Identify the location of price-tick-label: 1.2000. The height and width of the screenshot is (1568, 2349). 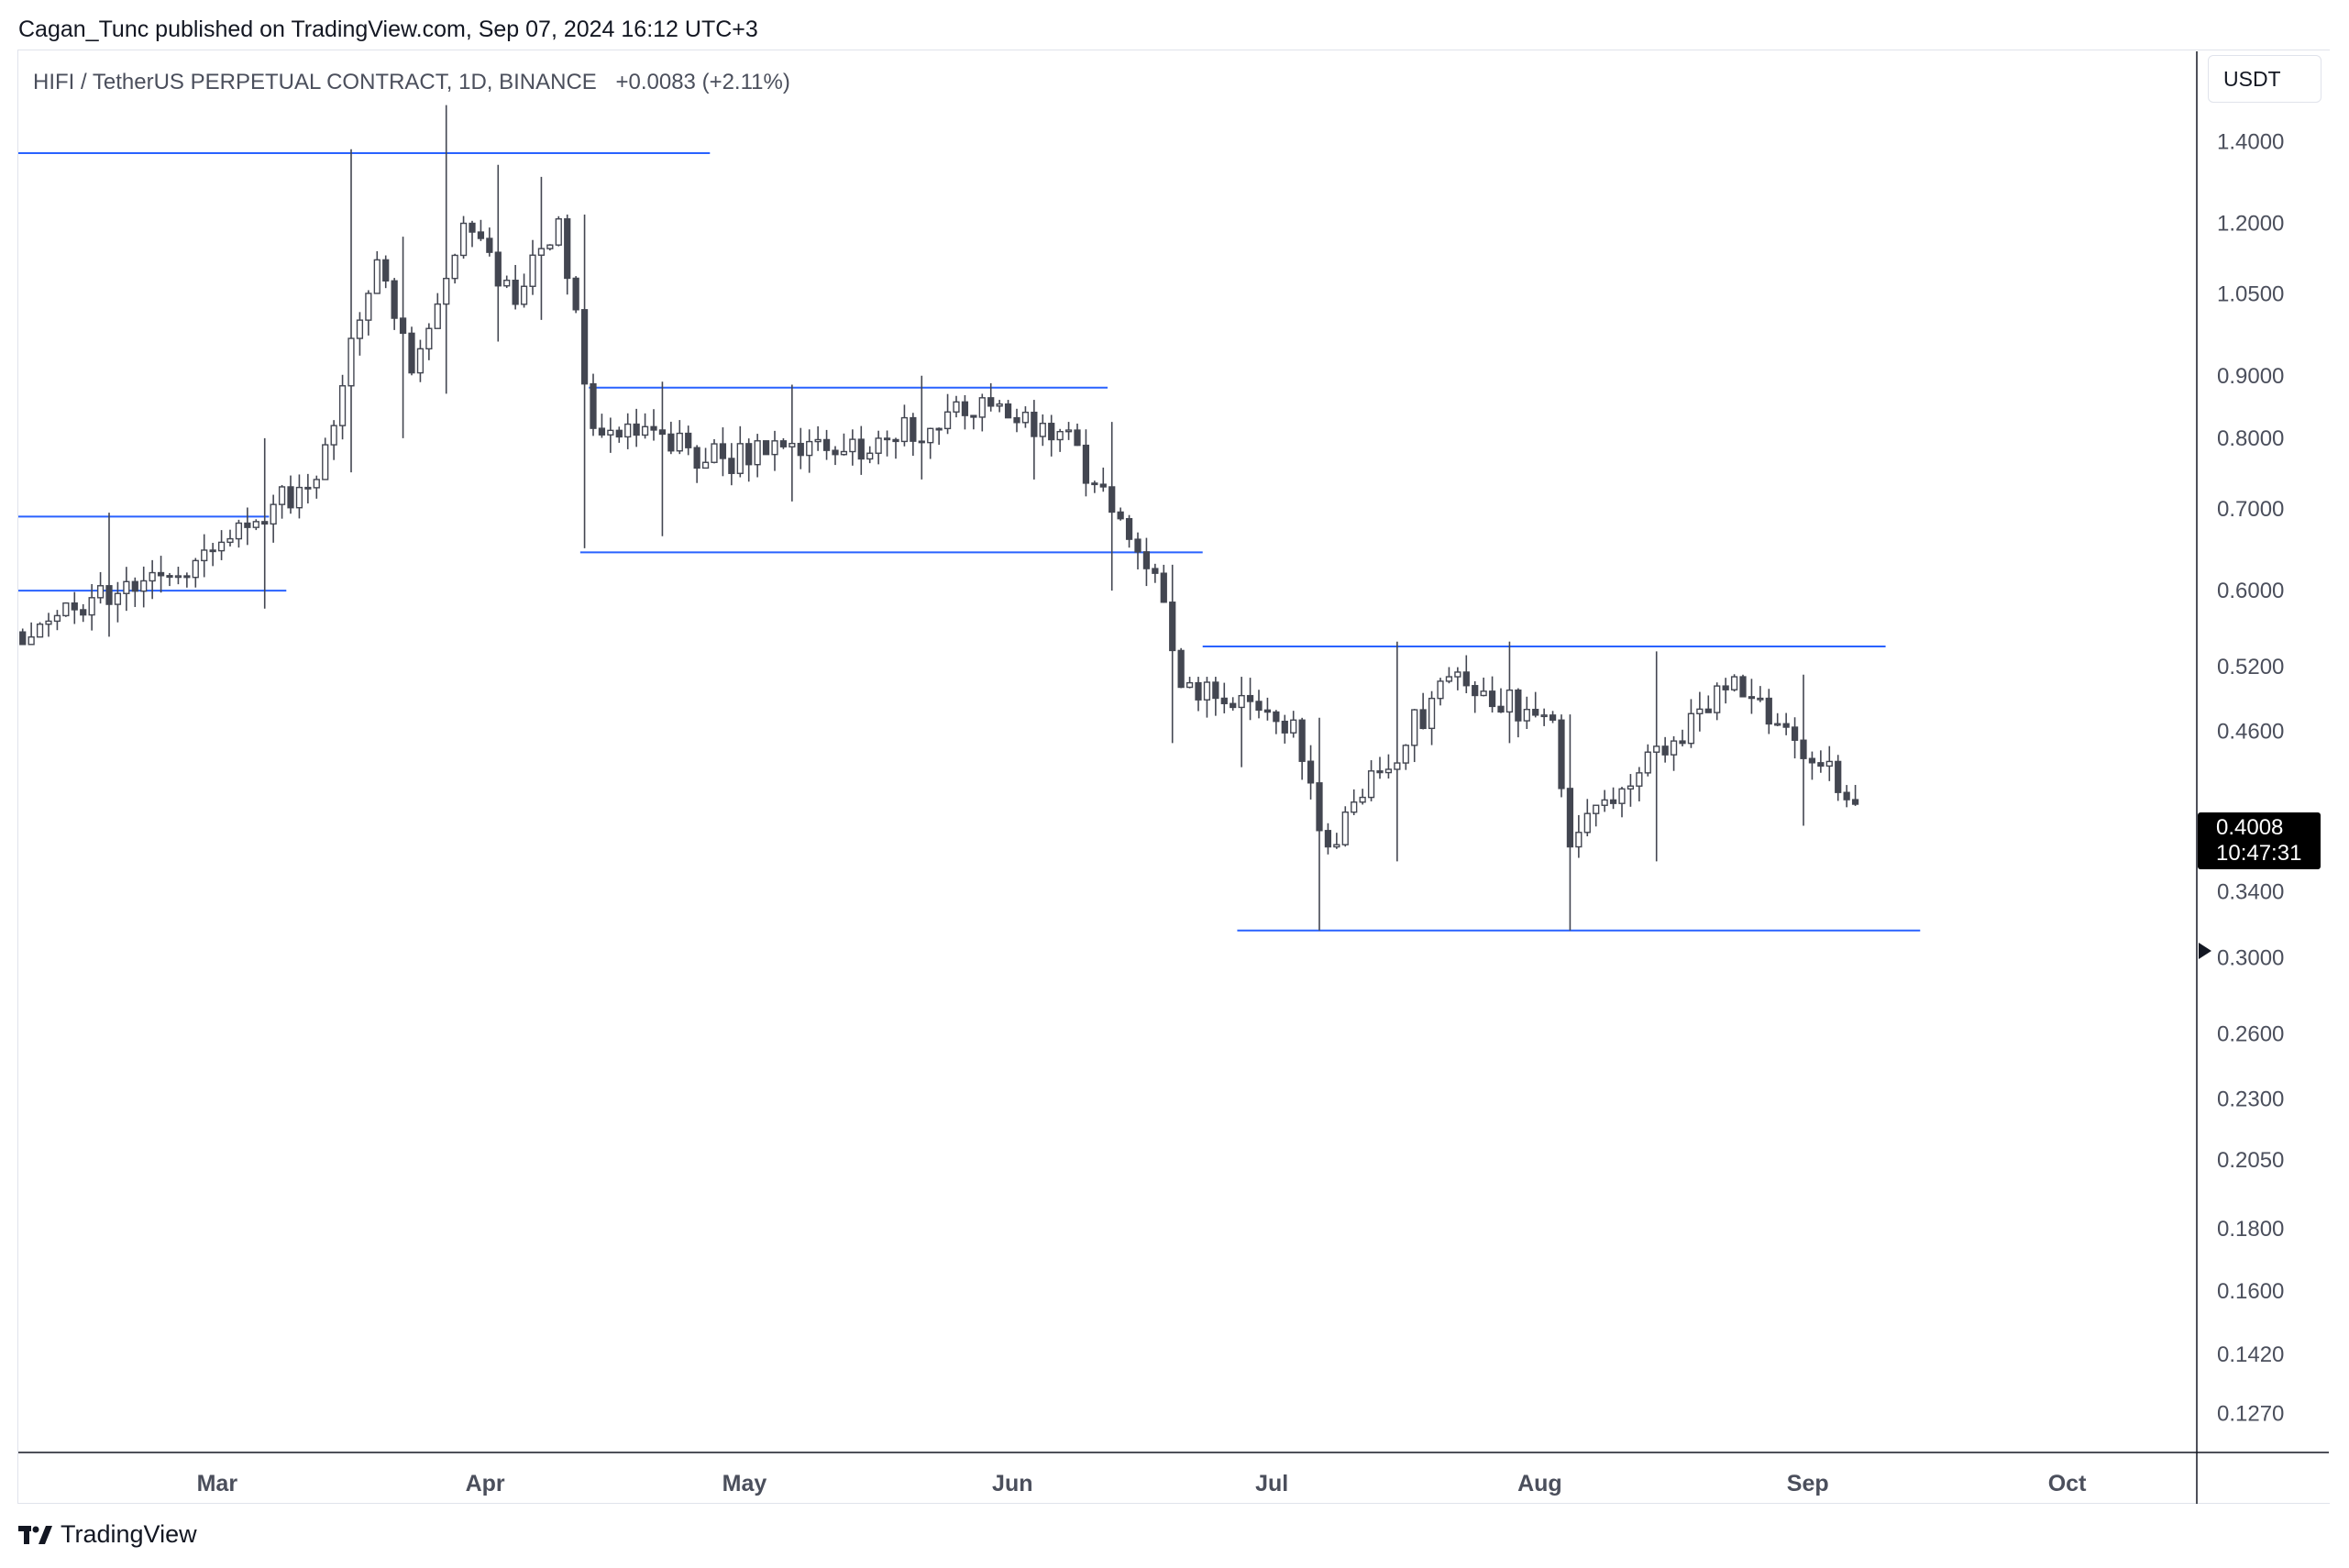
(2250, 224).